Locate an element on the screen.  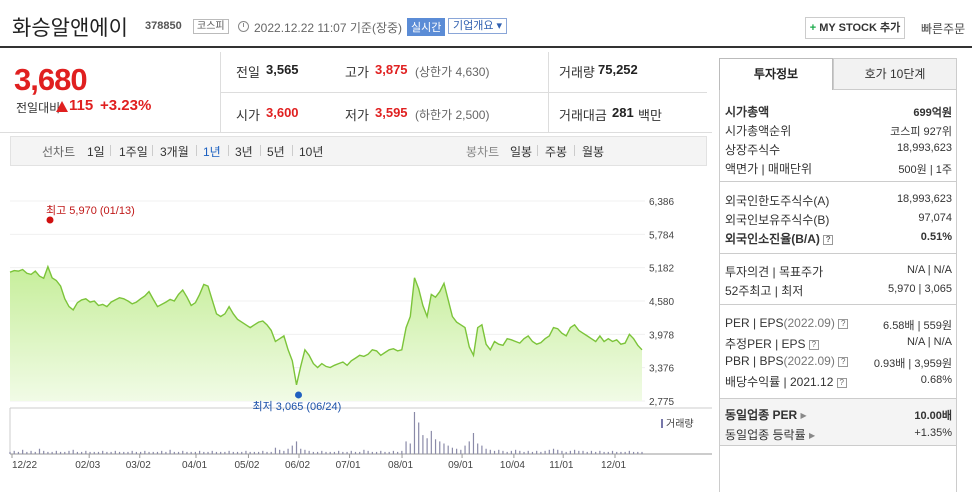
stock-name: 화승알앤에이 is located at coordinates (70, 28).